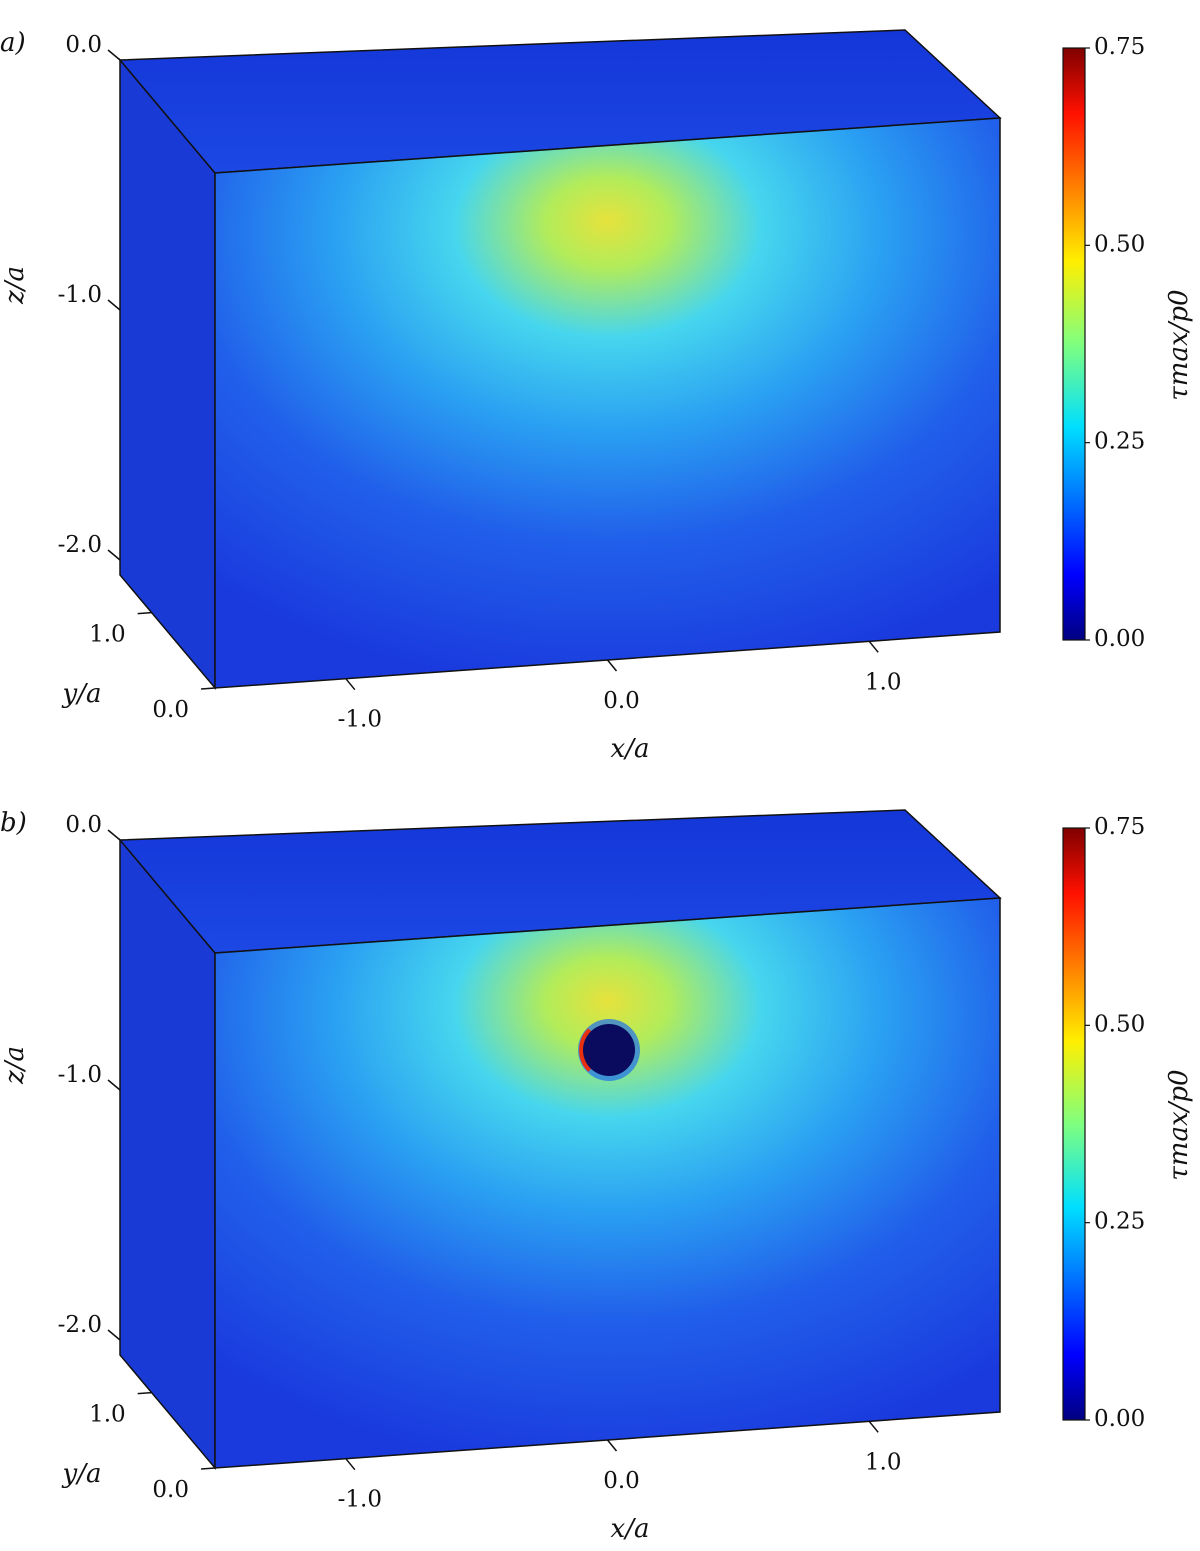  I want to click on inclusion-rim, so click(585, 1050).